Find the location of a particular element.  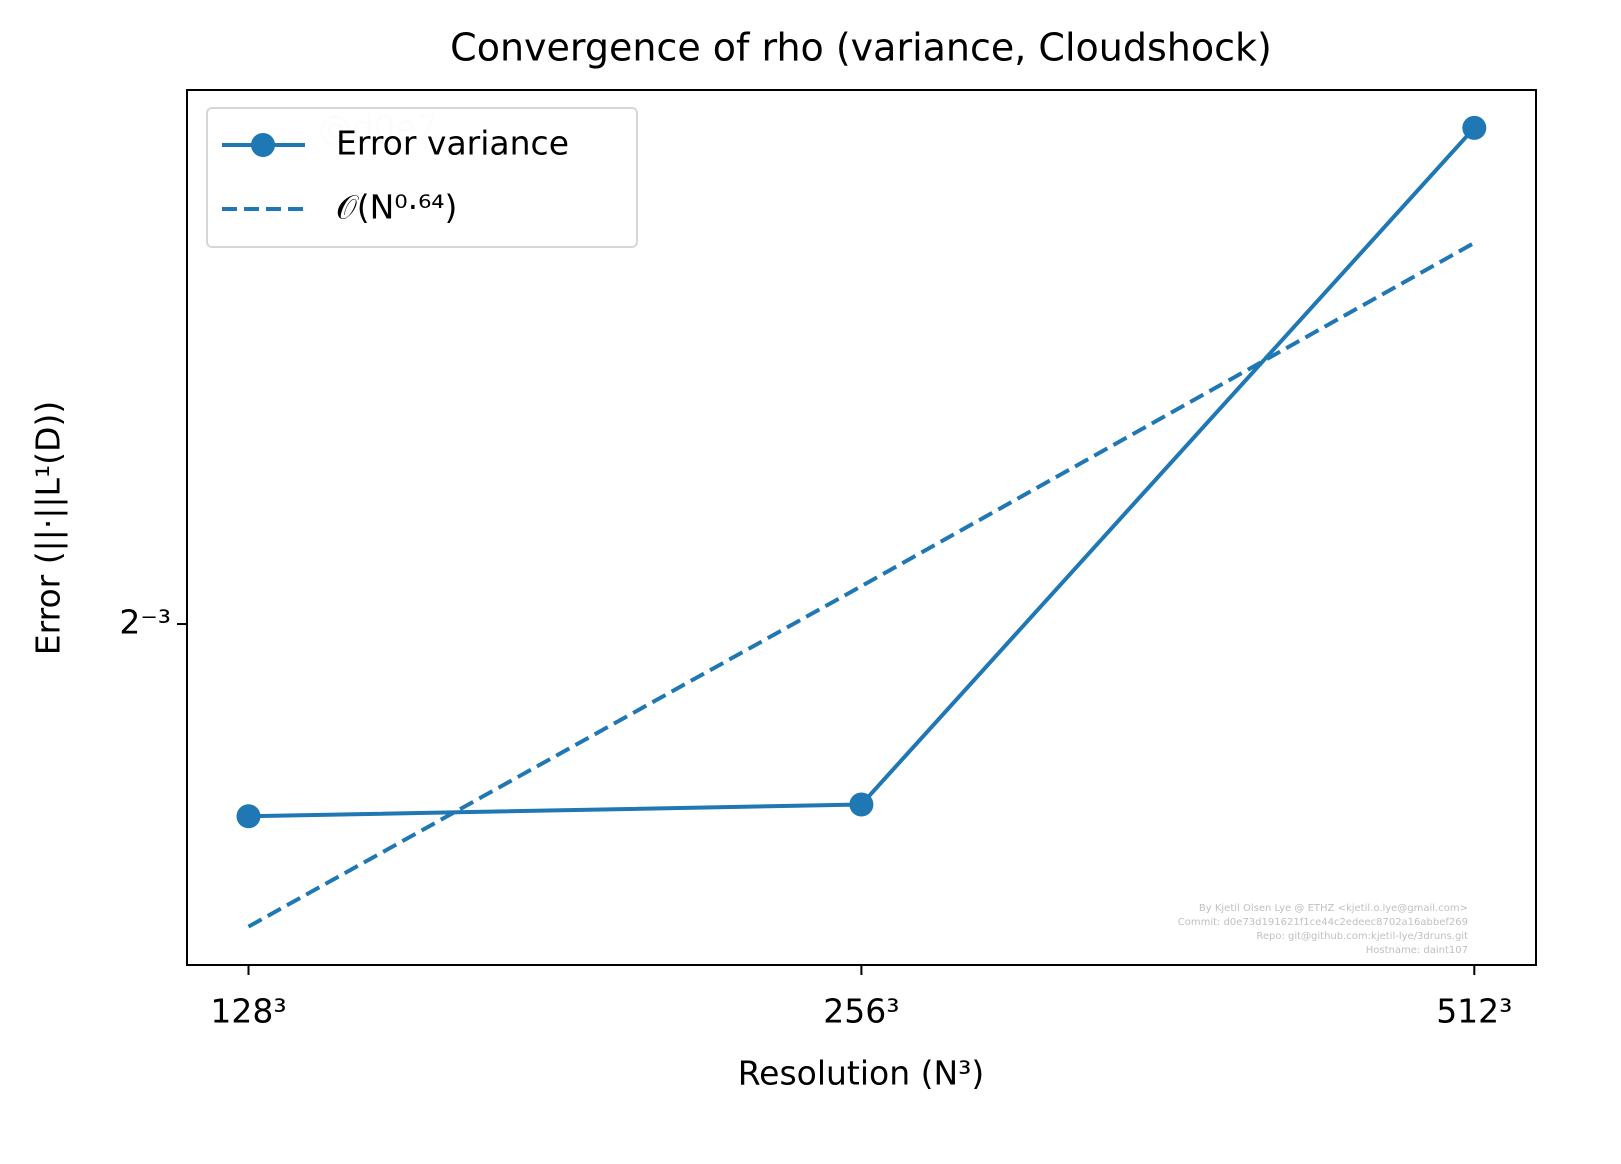

y-tick-label: 2⁻³ is located at coordinates (145, 622).